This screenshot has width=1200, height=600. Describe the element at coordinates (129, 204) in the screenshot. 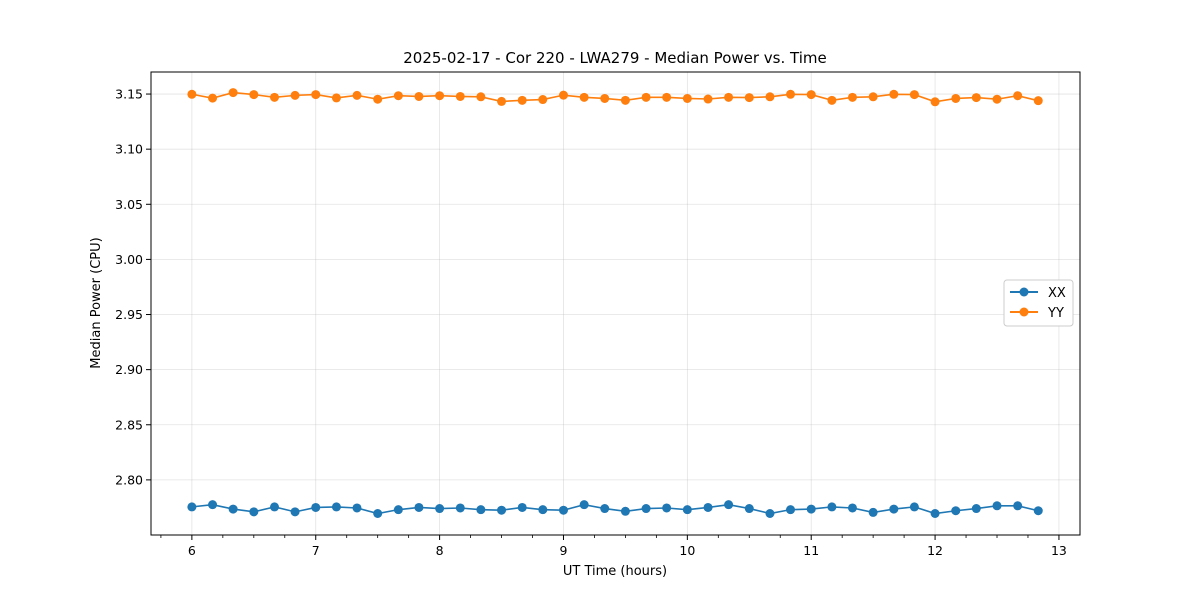

I see `y-tick-label: 3.05` at that location.